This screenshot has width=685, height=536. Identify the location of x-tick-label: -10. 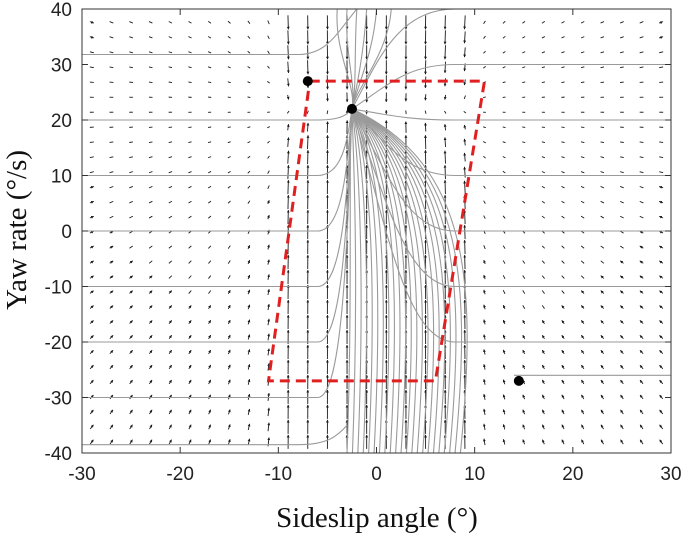
(278, 474).